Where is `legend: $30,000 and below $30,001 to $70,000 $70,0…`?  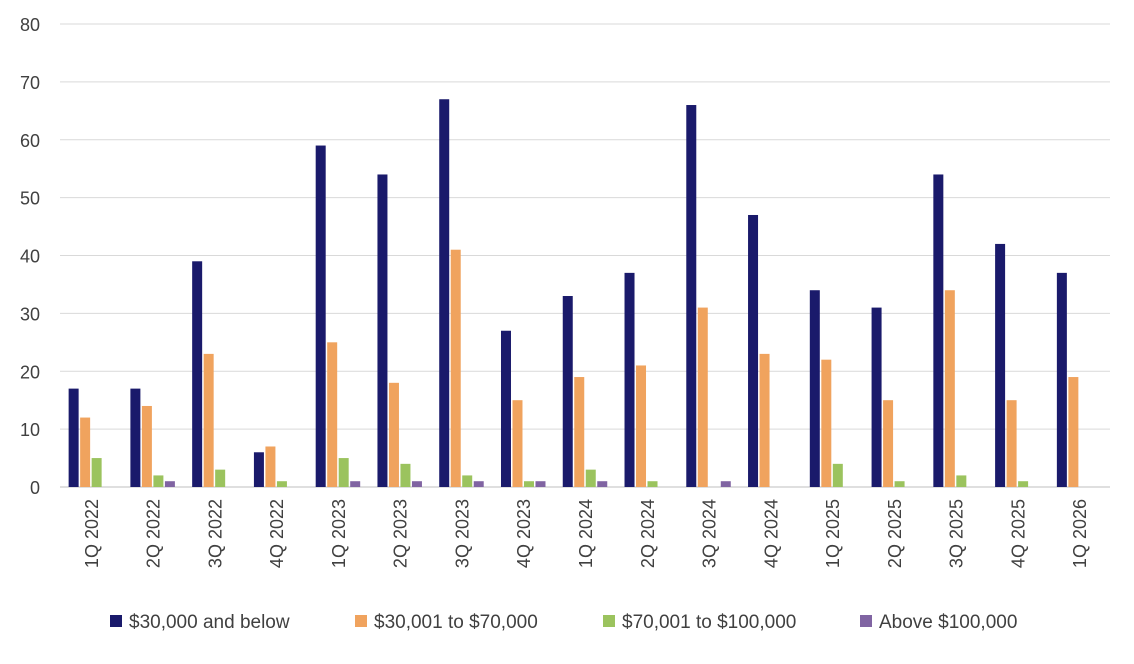 legend: $30,000 and below $30,001 to $70,000 $70,0… is located at coordinates (563, 622).